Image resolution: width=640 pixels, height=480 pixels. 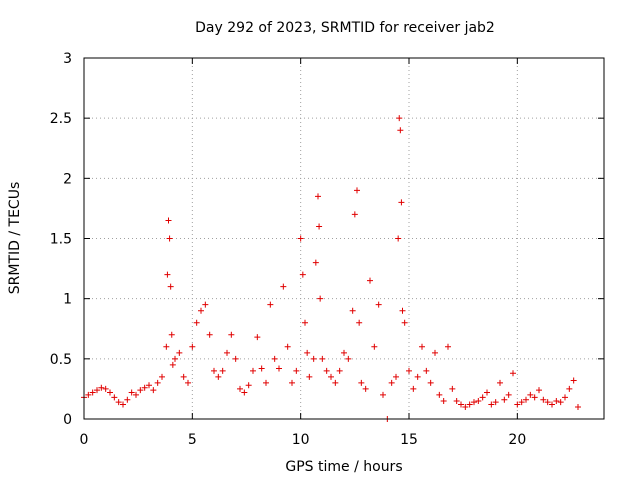 I want to click on y-tick-label: 2, so click(x=67, y=179).